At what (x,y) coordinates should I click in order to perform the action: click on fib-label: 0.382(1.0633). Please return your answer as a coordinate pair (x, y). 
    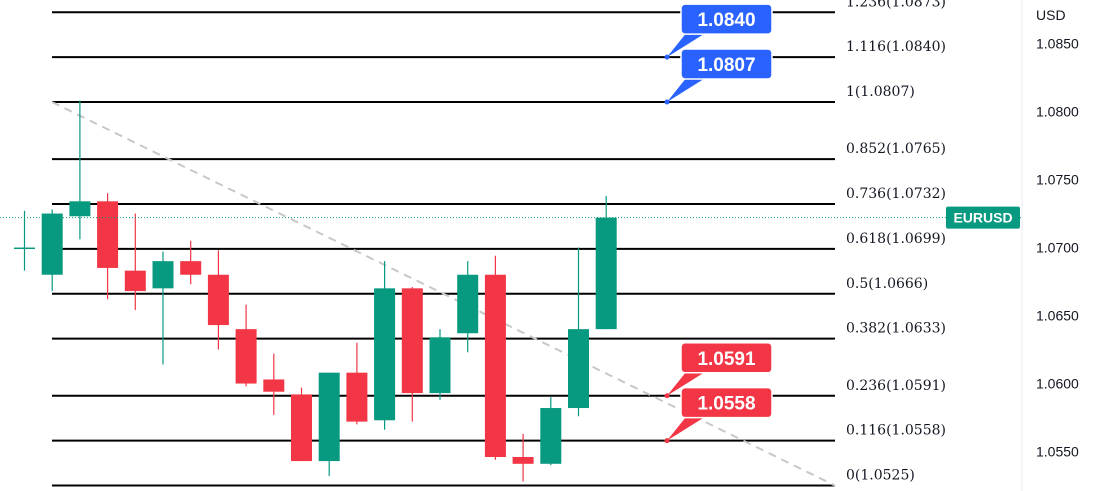
    Looking at the image, I should click on (896, 329).